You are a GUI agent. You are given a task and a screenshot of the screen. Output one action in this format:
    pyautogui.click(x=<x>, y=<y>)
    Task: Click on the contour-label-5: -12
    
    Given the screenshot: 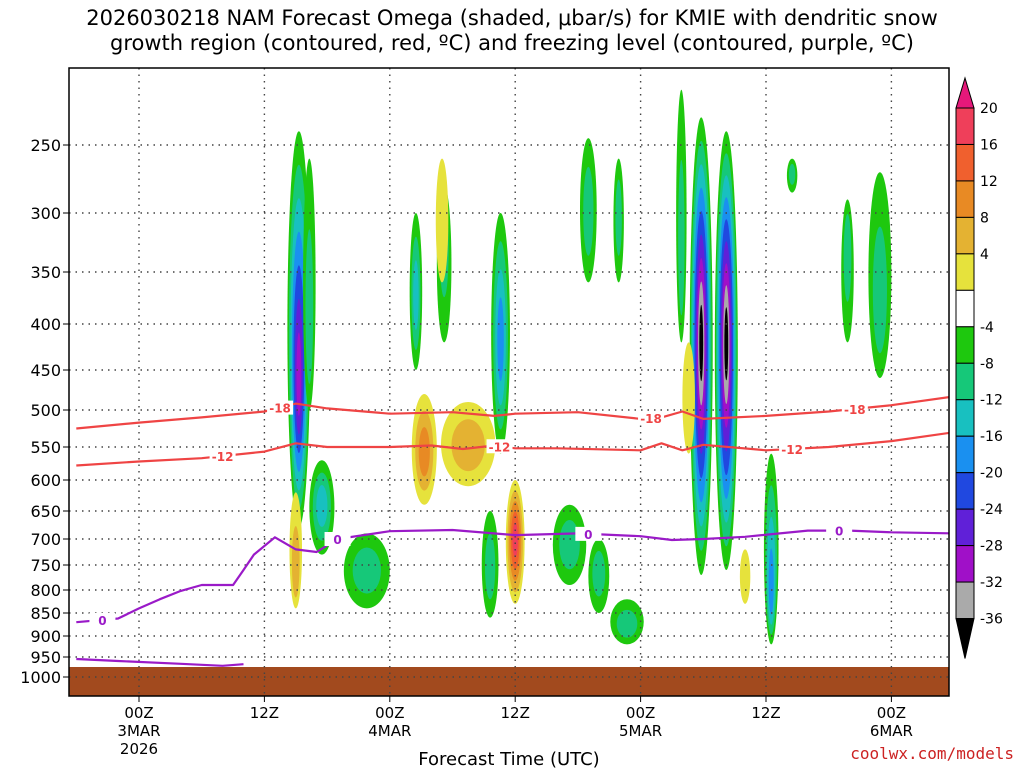 What is the action you would take?
    pyautogui.click(x=792, y=450)
    